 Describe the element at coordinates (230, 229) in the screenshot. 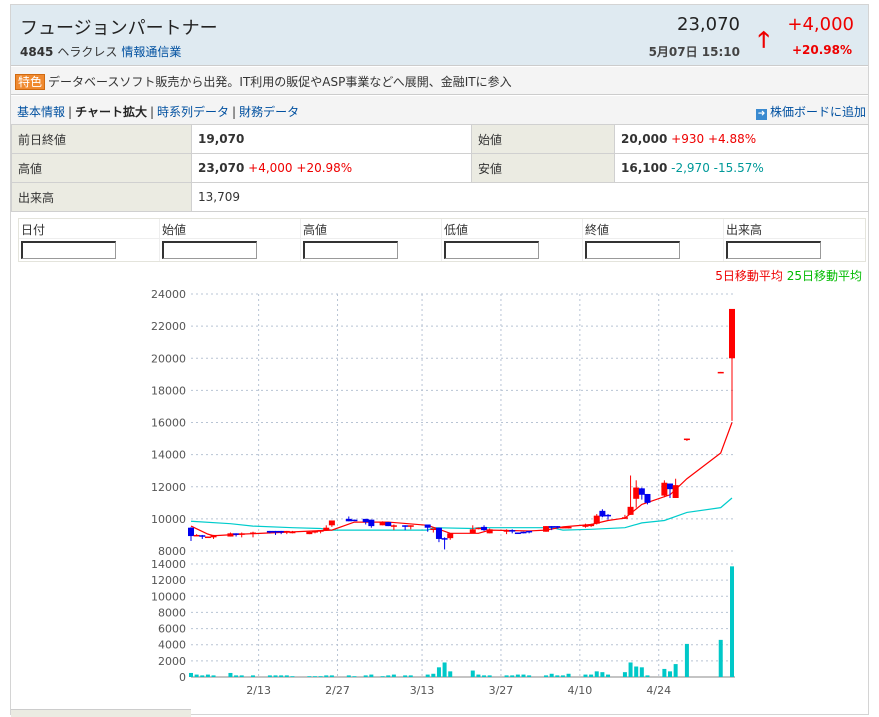

I see `open-input-label: 始値` at that location.